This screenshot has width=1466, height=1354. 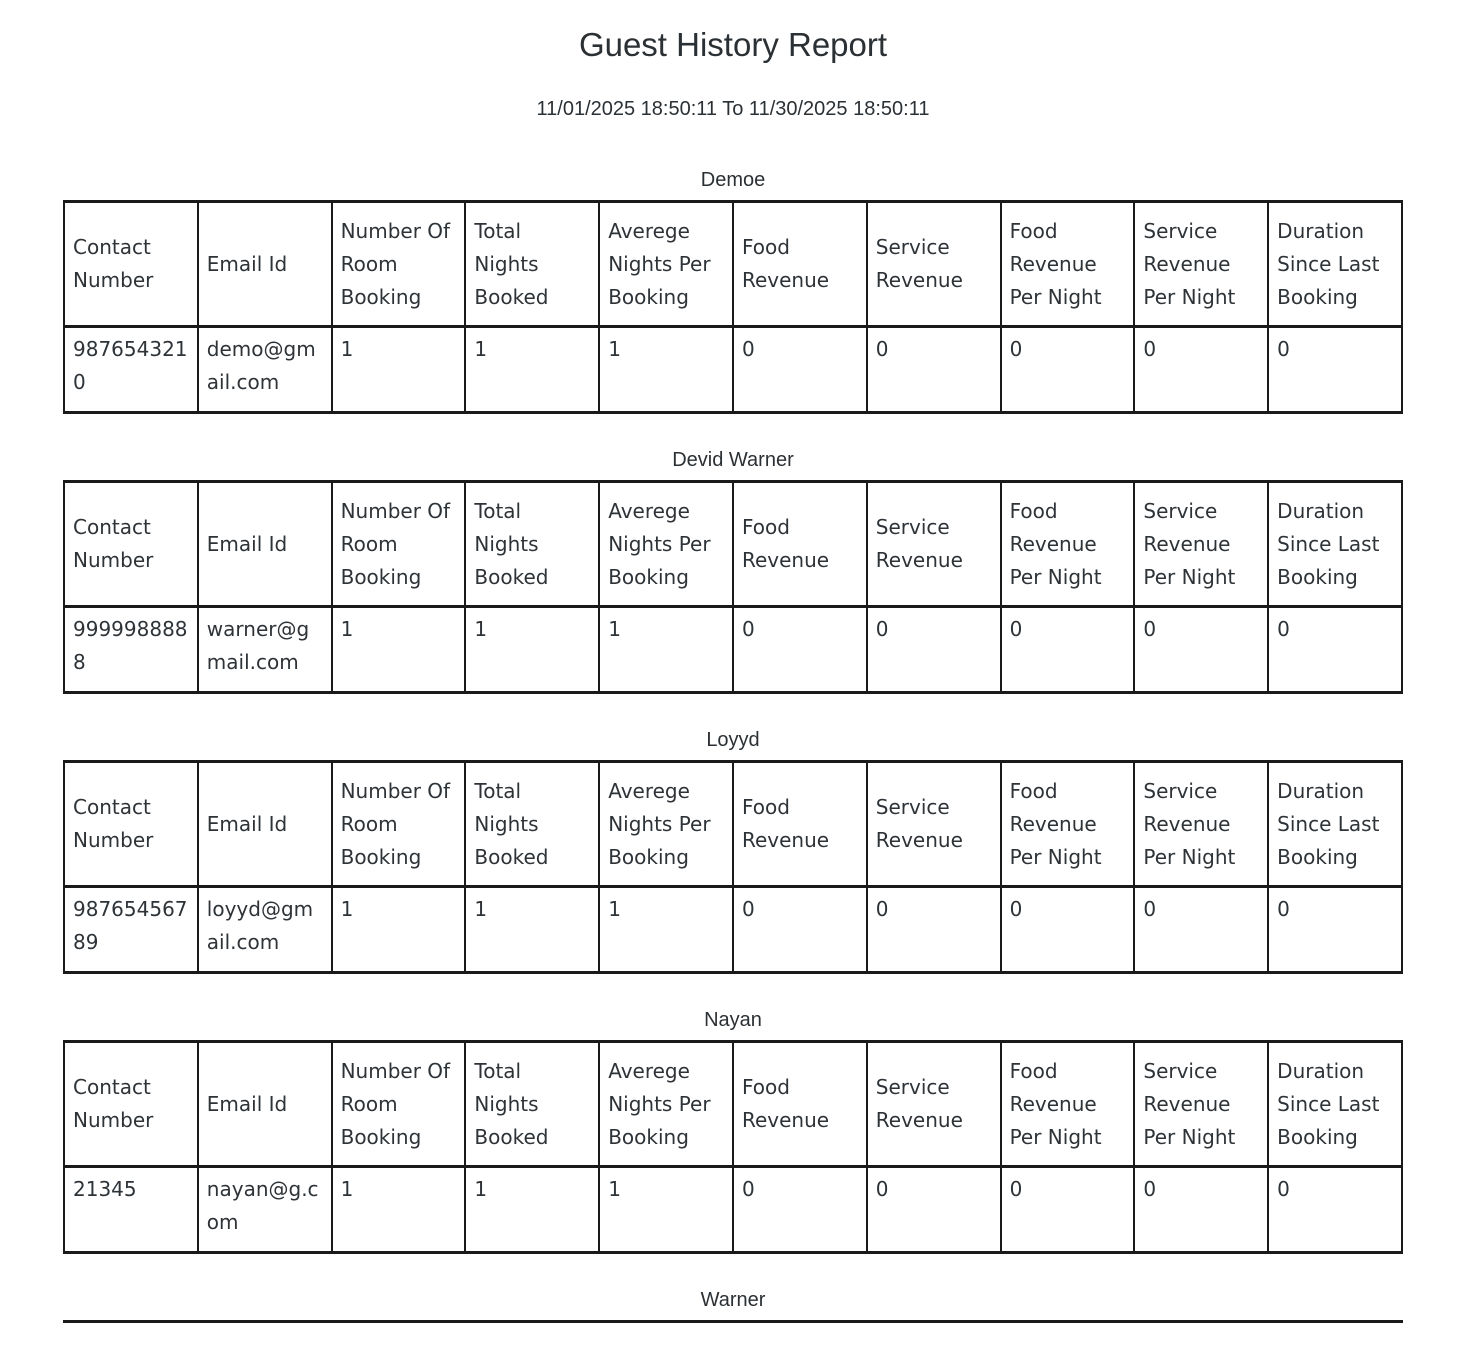 What do you see at coordinates (264, 369) in the screenshot?
I see `table-cell: demo@gmail.com` at bounding box center [264, 369].